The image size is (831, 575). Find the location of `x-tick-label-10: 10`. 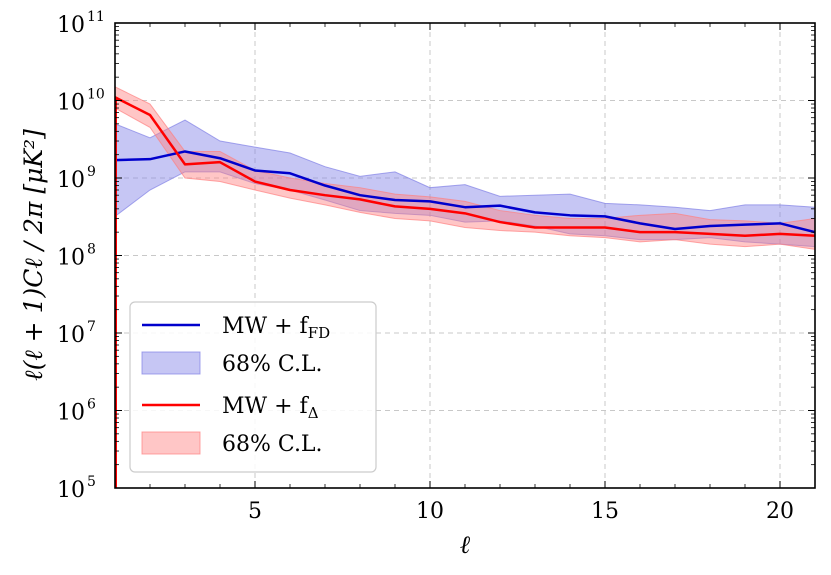

x-tick-label-10: 10 is located at coordinates (430, 511).